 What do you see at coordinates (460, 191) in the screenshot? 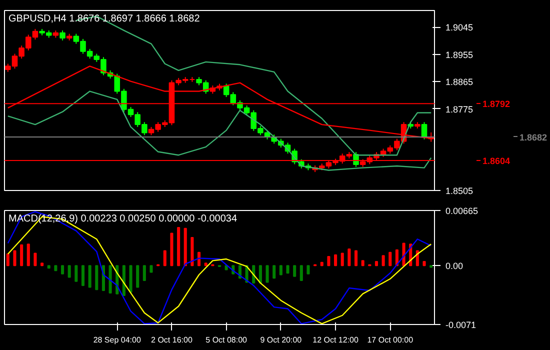
I see `y-tick-label: 1.8505` at bounding box center [460, 191].